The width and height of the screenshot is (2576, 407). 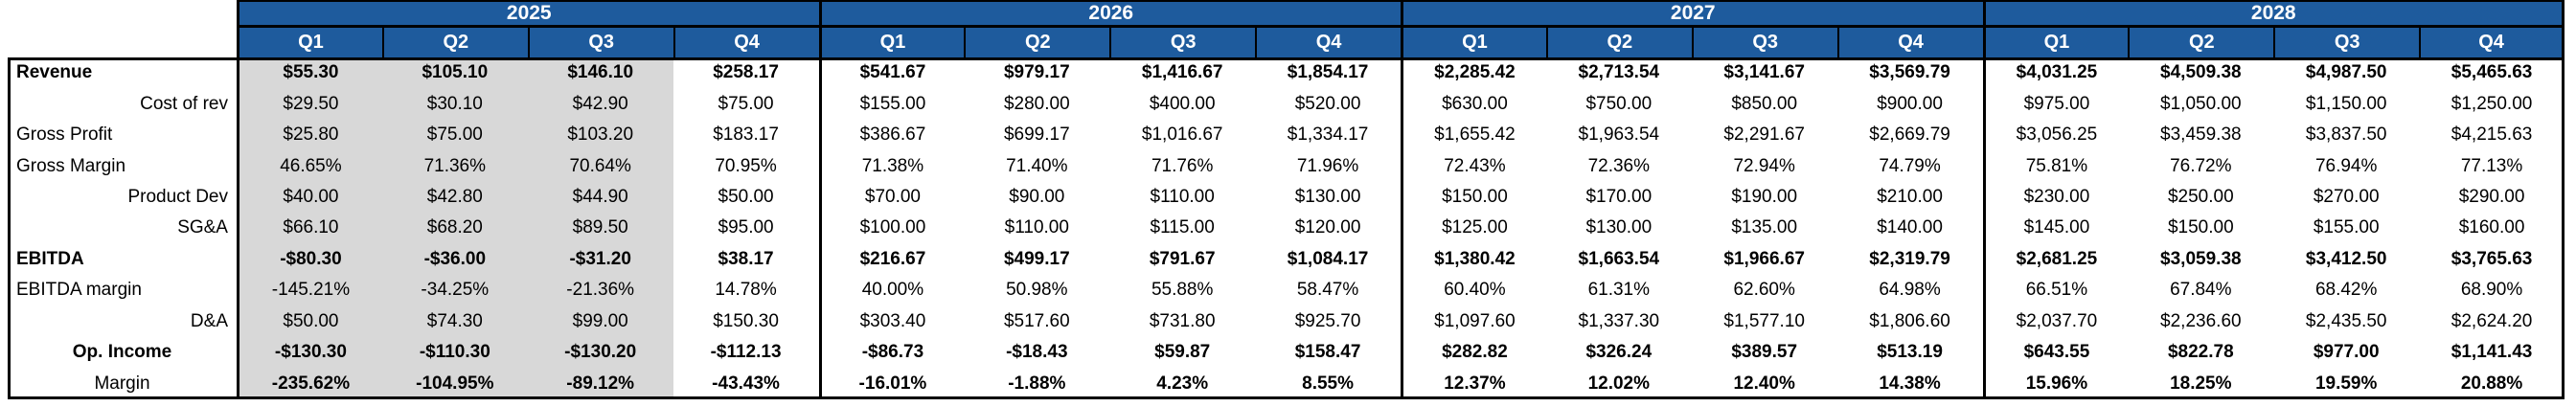 What do you see at coordinates (1474, 228) in the screenshot?
I see `cell-sg-and-a-2027-q1: $125.00` at bounding box center [1474, 228].